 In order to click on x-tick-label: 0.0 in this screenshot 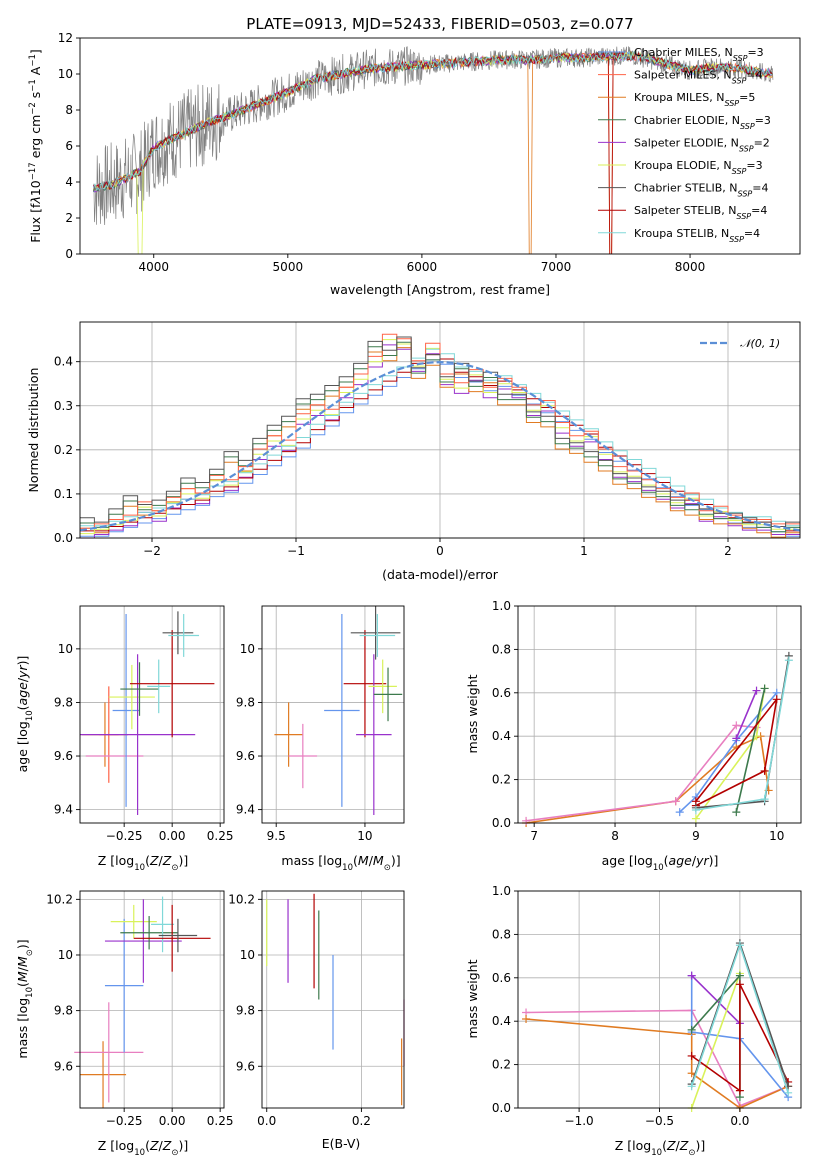, I will do `click(266, 1121)`.